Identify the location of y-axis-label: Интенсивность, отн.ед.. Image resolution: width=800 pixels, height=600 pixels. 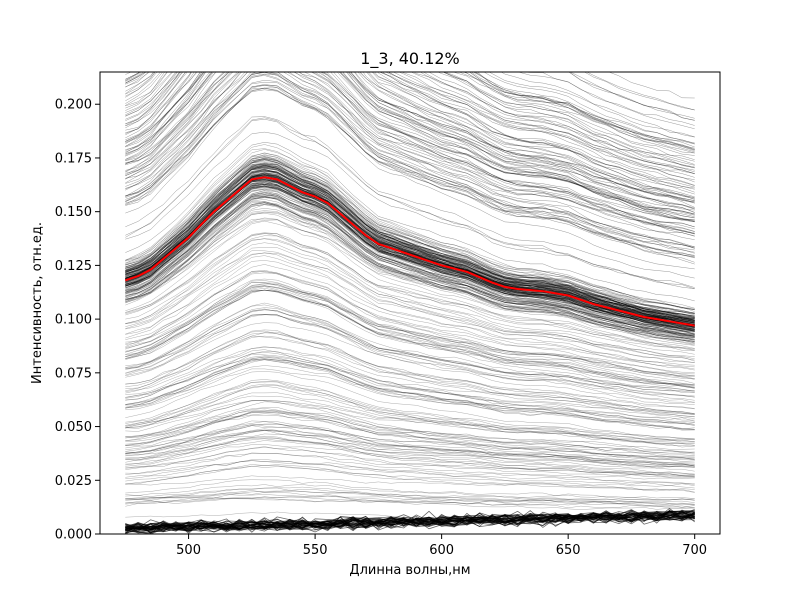
(37, 303).